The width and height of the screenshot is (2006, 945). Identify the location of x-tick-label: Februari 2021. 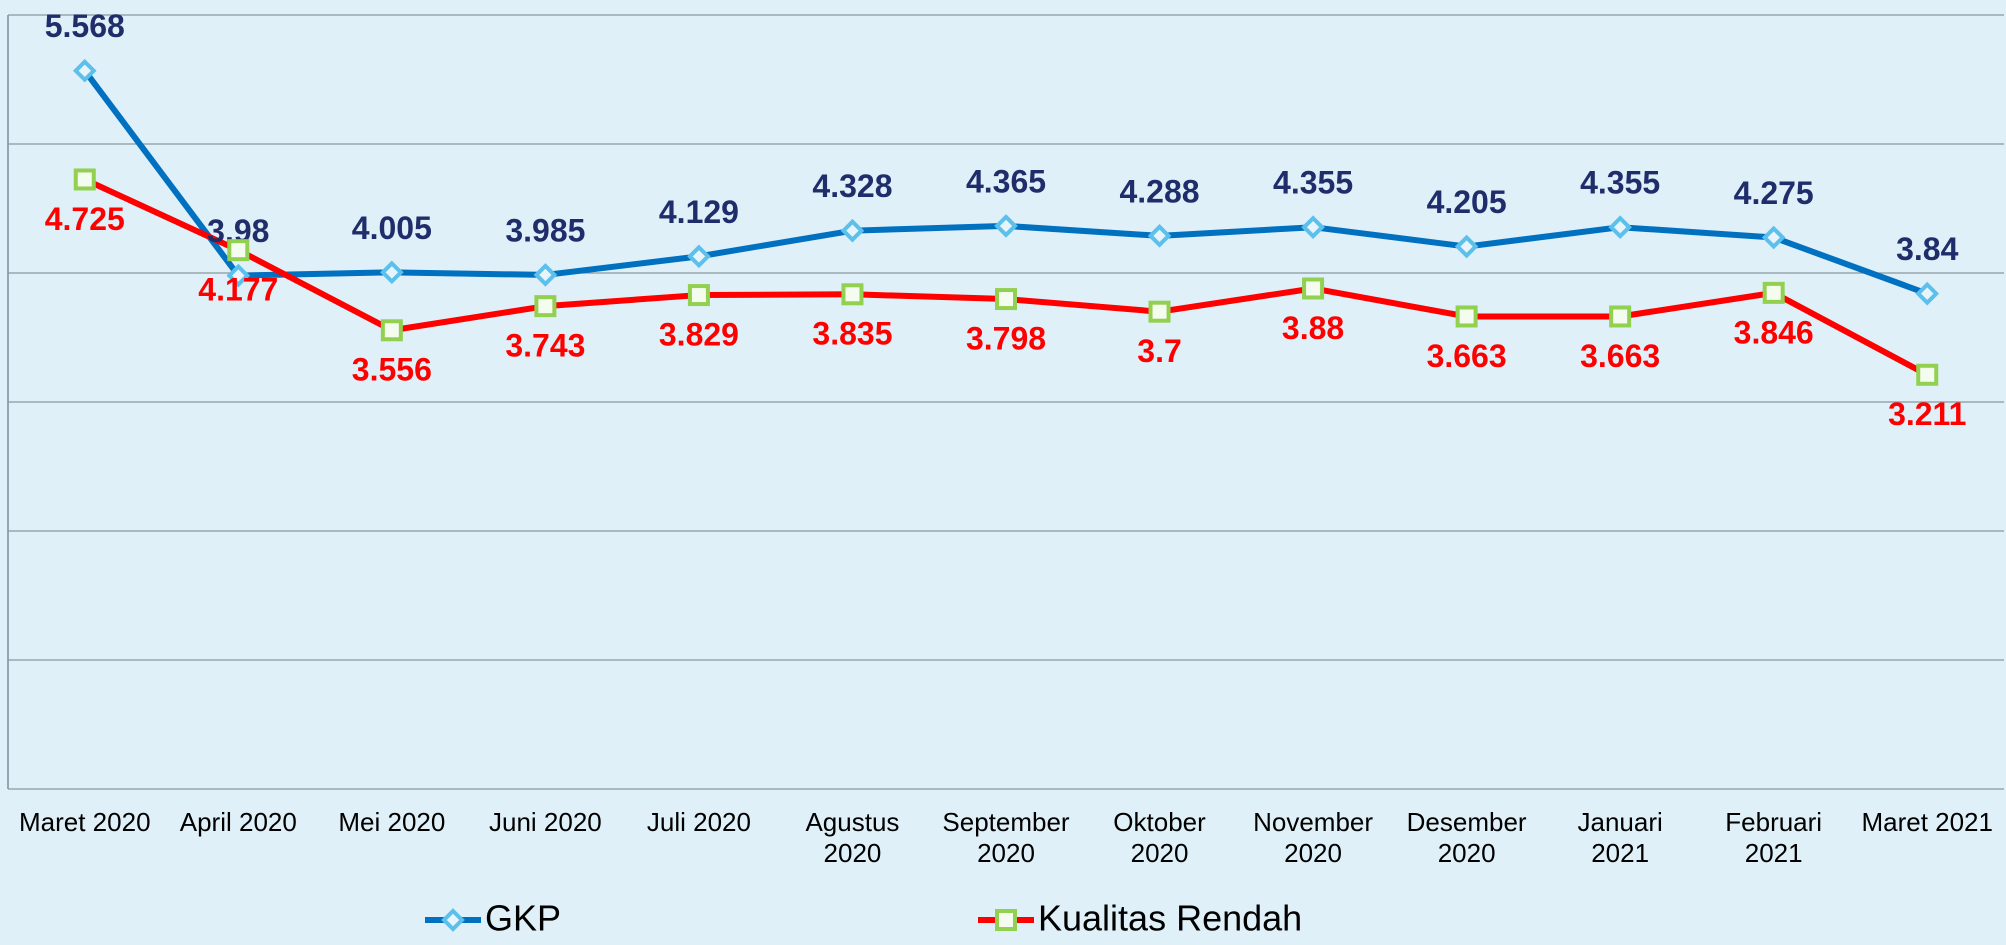
(1774, 837).